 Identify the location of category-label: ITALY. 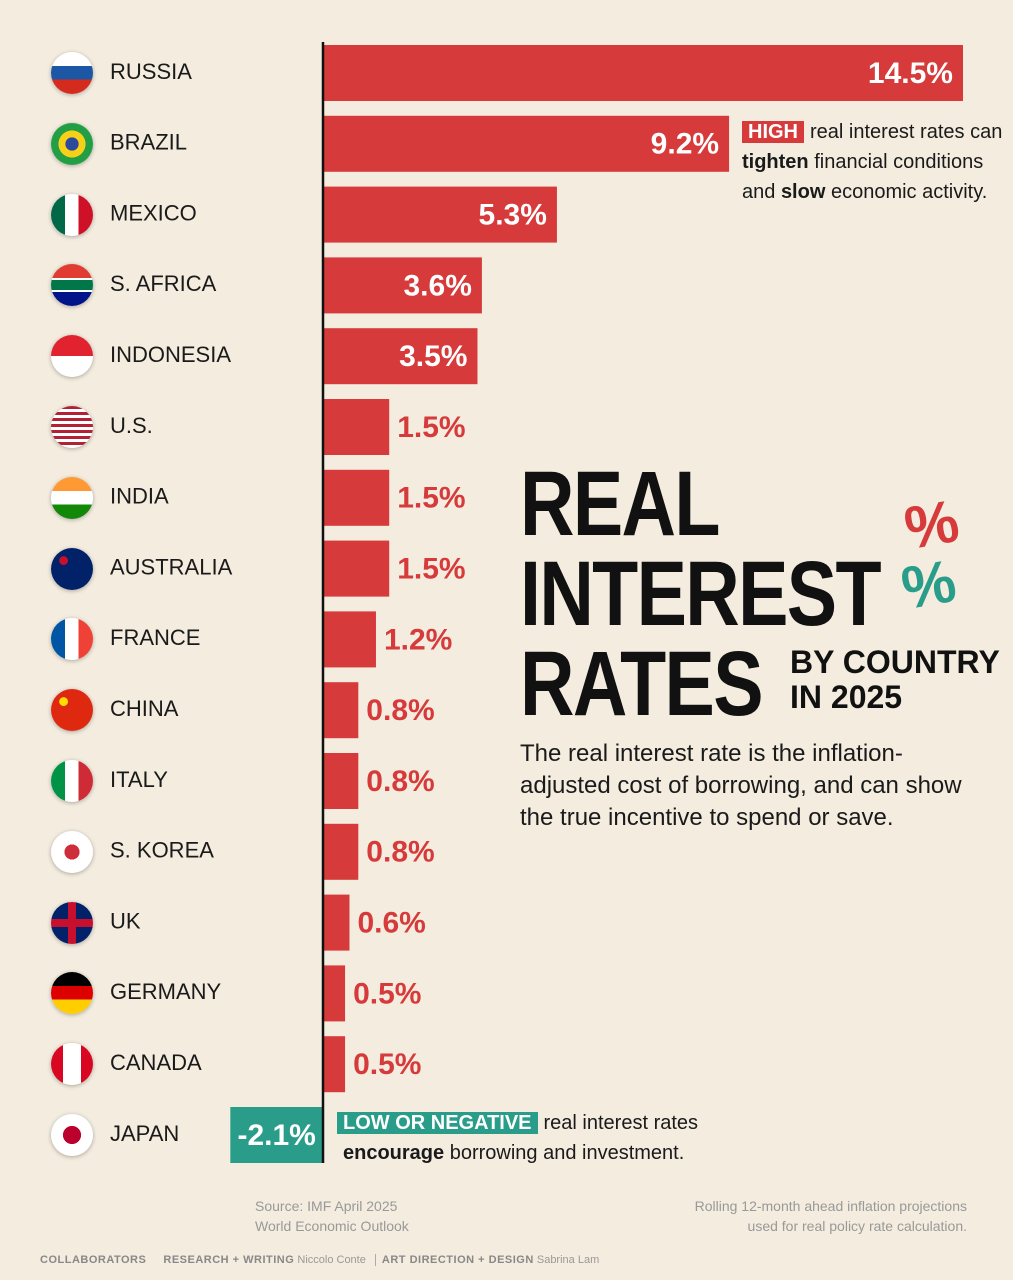
(139, 779).